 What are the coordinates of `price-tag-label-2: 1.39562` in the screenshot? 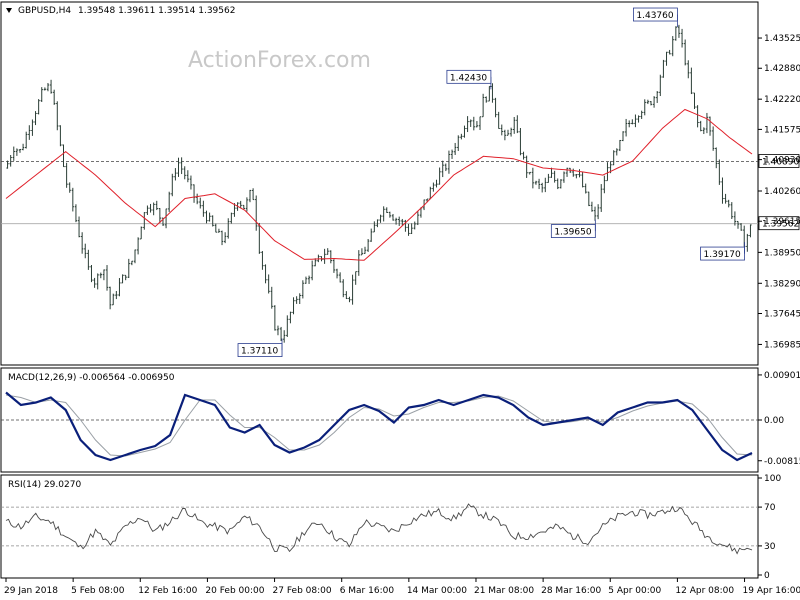 It's located at (780, 225).